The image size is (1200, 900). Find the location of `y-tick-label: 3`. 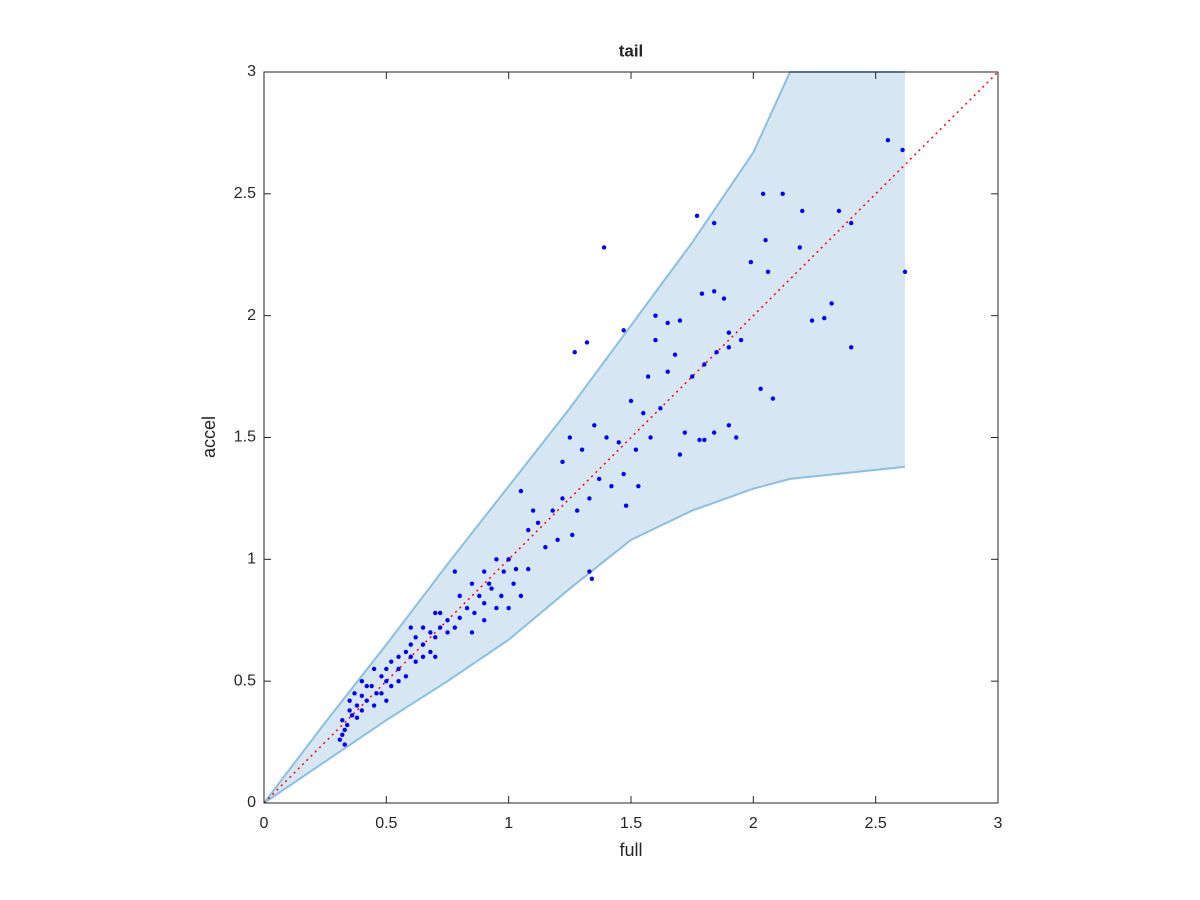

y-tick-label: 3 is located at coordinates (251, 71).